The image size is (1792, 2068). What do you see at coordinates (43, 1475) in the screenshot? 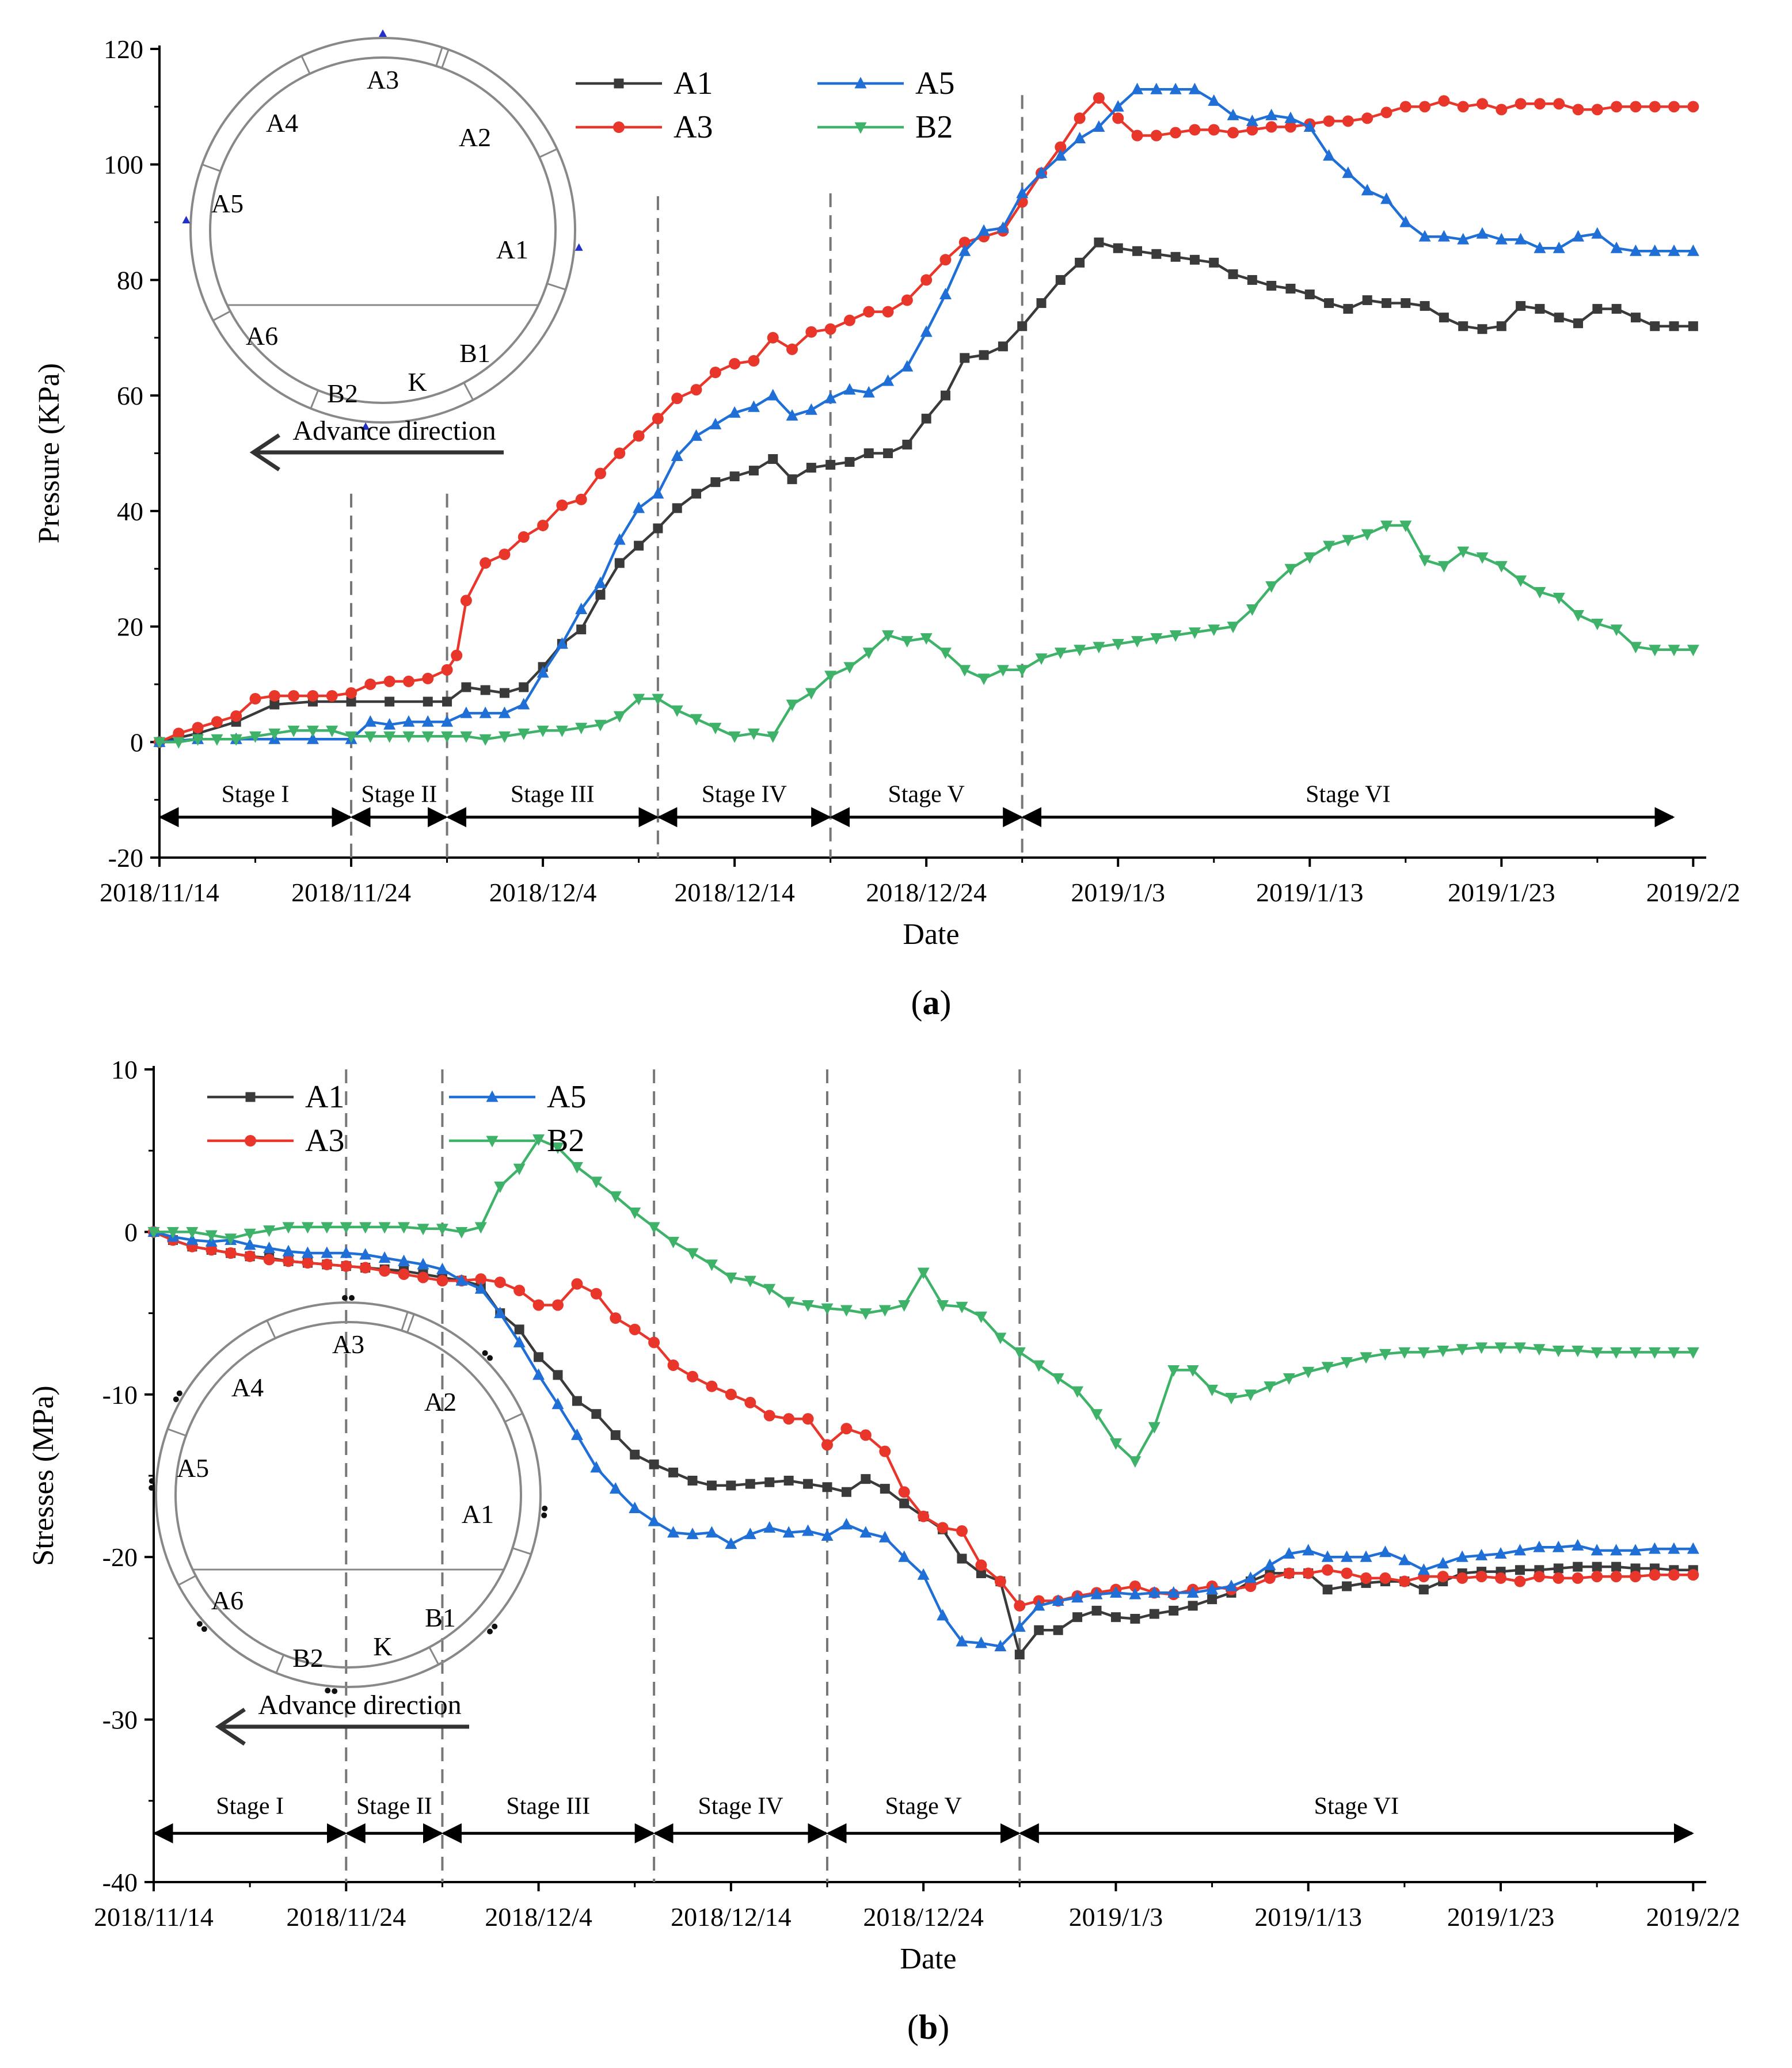
I see `y-axis-label: Stresses (MPa)` at bounding box center [43, 1475].